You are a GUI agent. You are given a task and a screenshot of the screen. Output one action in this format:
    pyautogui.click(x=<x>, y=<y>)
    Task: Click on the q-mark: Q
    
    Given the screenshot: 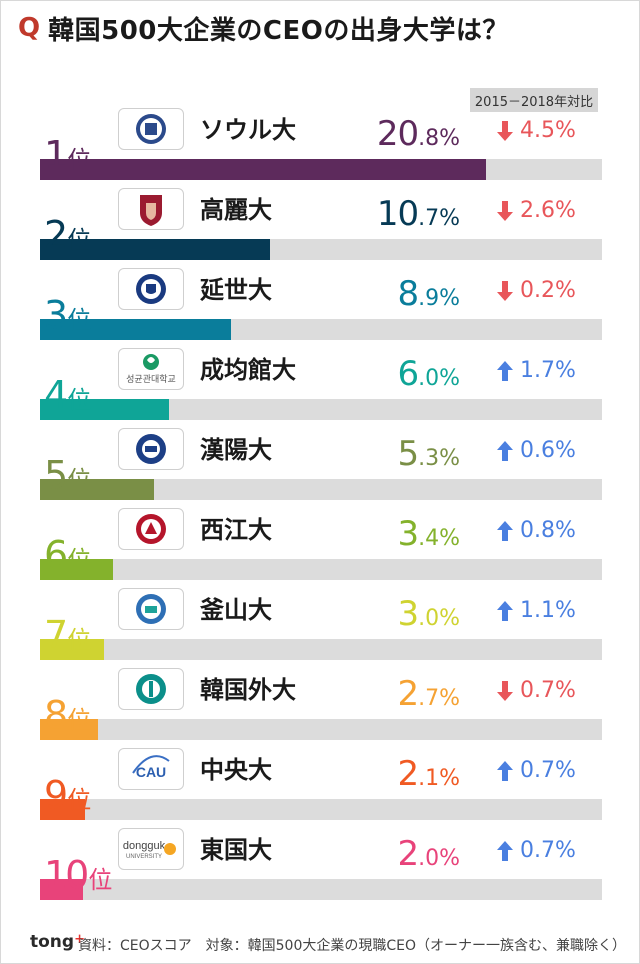 What is the action you would take?
    pyautogui.click(x=29, y=28)
    